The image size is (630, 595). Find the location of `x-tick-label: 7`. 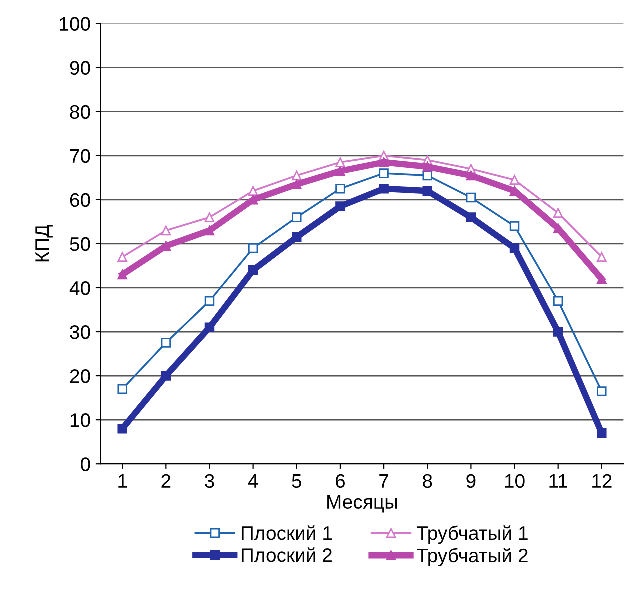

x-tick-label: 7 is located at coordinates (384, 481).